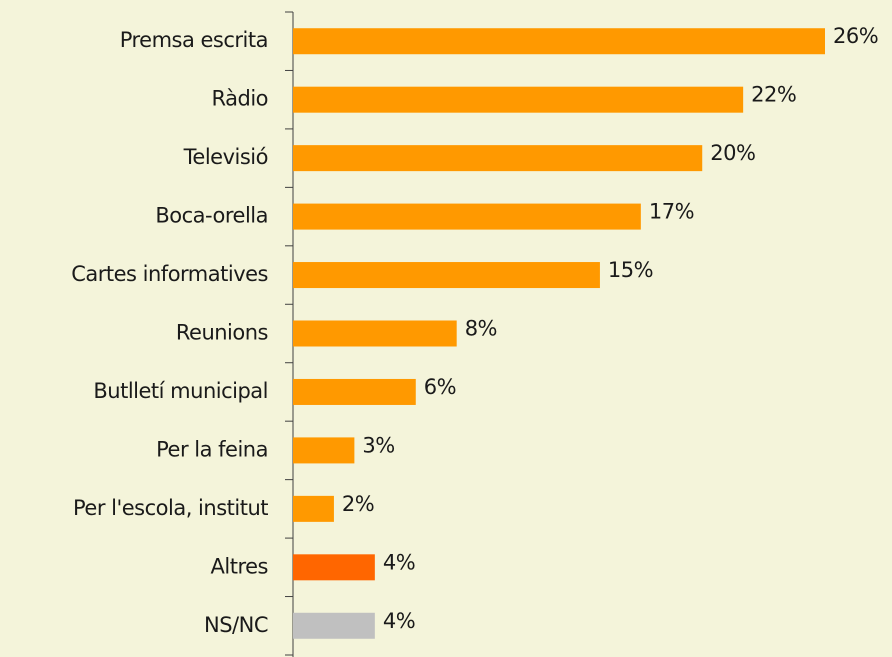 The width and height of the screenshot is (892, 657). Describe the element at coordinates (212, 449) in the screenshot. I see `category-label: Per la feina` at that location.